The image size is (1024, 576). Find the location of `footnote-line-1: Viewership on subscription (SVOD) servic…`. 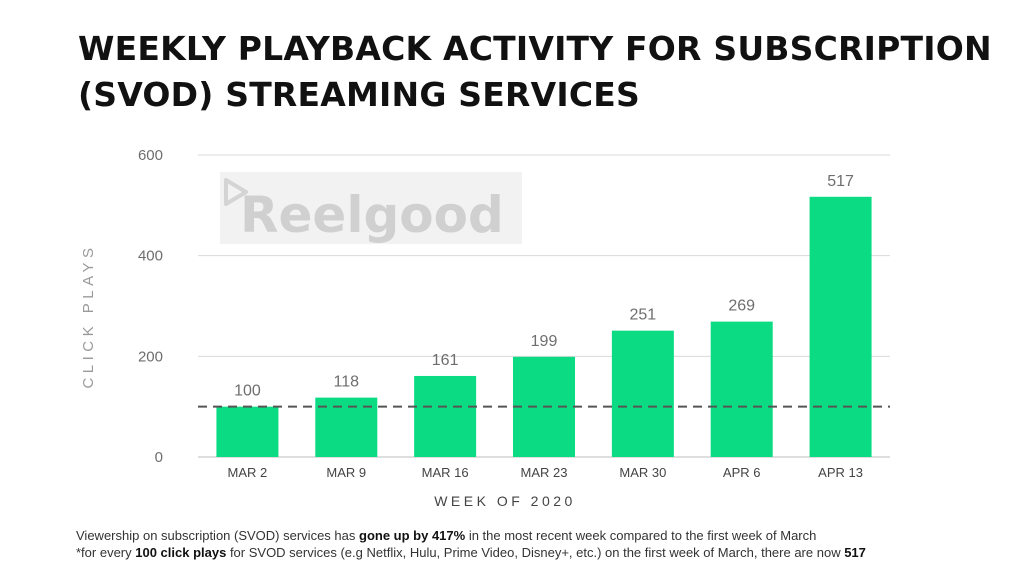

footnote-line-1: Viewership on subscription (SVOD) servic… is located at coordinates (546, 535).